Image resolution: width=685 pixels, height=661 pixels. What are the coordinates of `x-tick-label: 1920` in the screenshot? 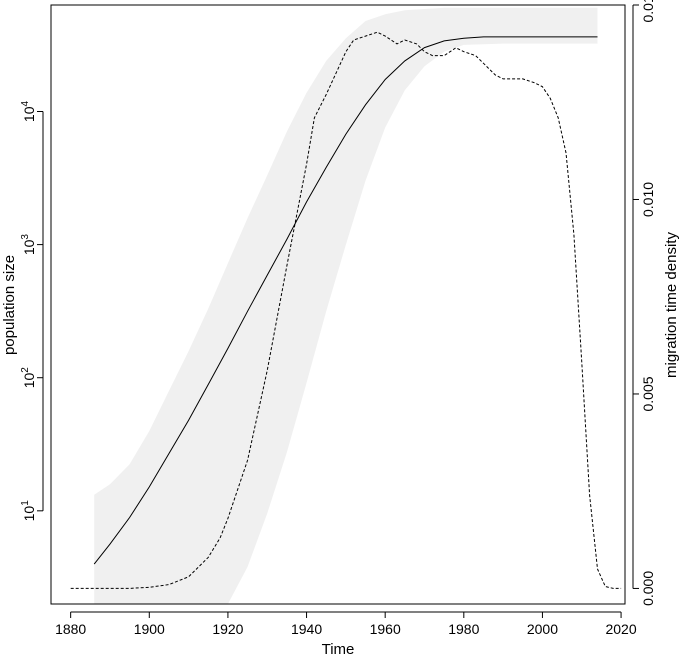 It's located at (227, 629).